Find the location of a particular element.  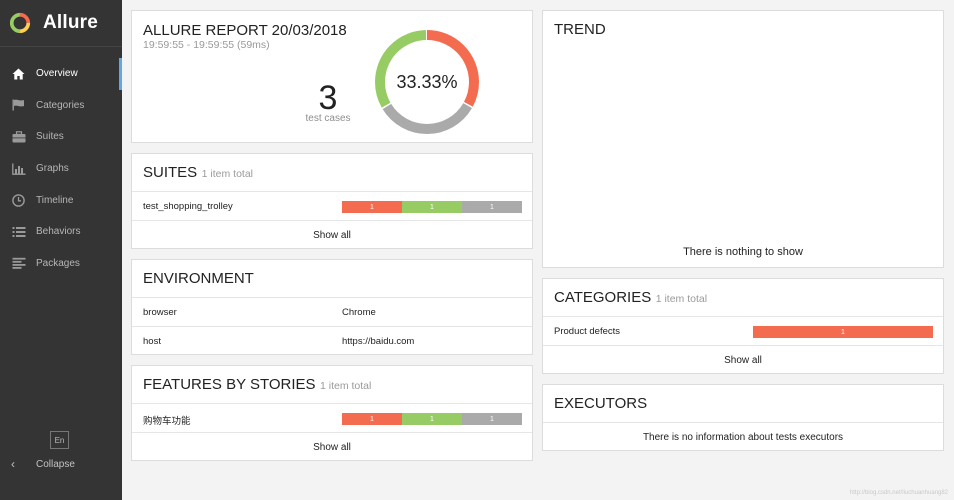

environment-title: ENVIRONMENT is located at coordinates (198, 278).